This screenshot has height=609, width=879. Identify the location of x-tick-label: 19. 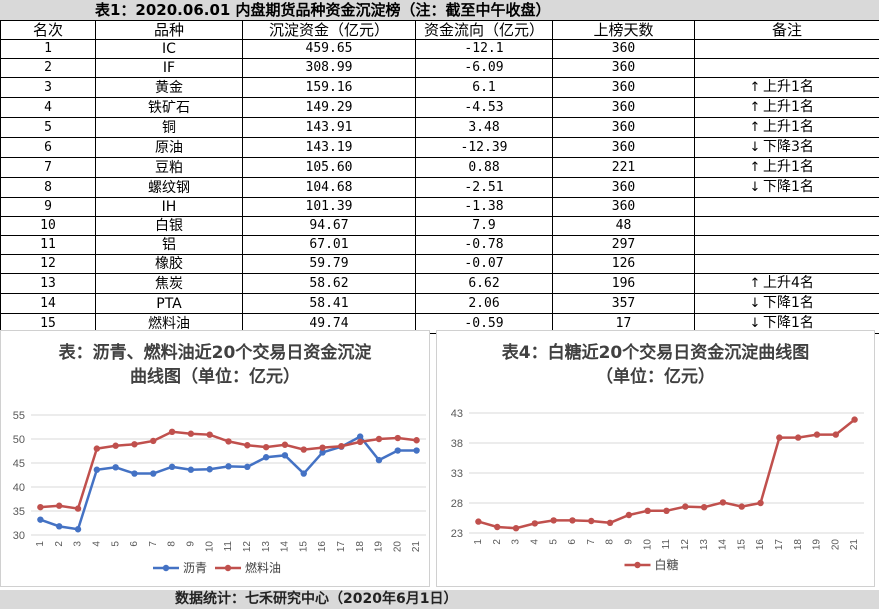
(817, 545).